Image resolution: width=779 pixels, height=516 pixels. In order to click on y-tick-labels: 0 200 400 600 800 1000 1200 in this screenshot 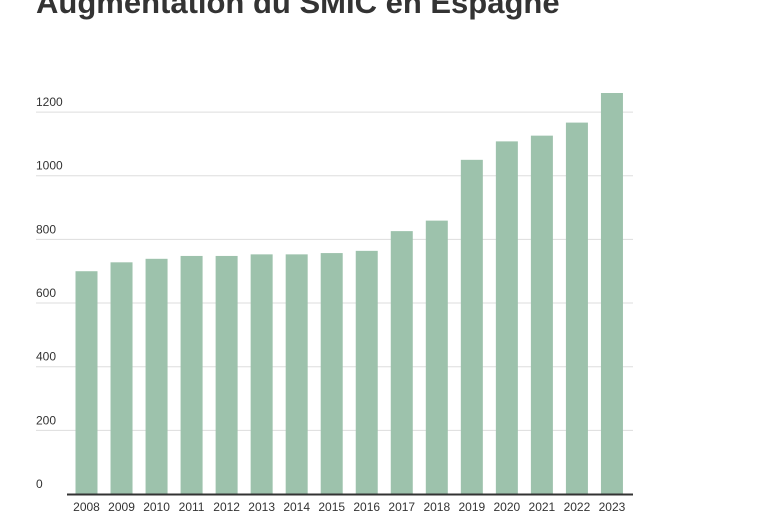, I will do `click(49, 293)`.